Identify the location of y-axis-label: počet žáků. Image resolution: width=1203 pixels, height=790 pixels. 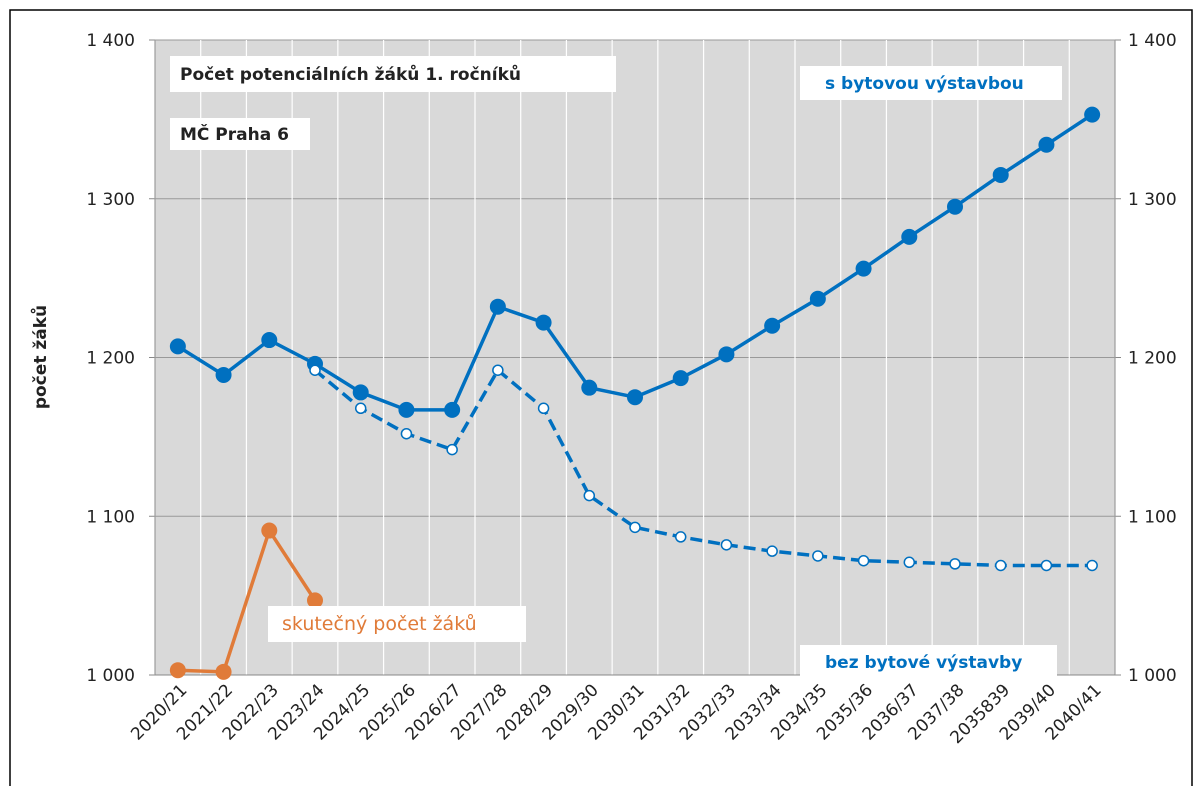
(40, 357).